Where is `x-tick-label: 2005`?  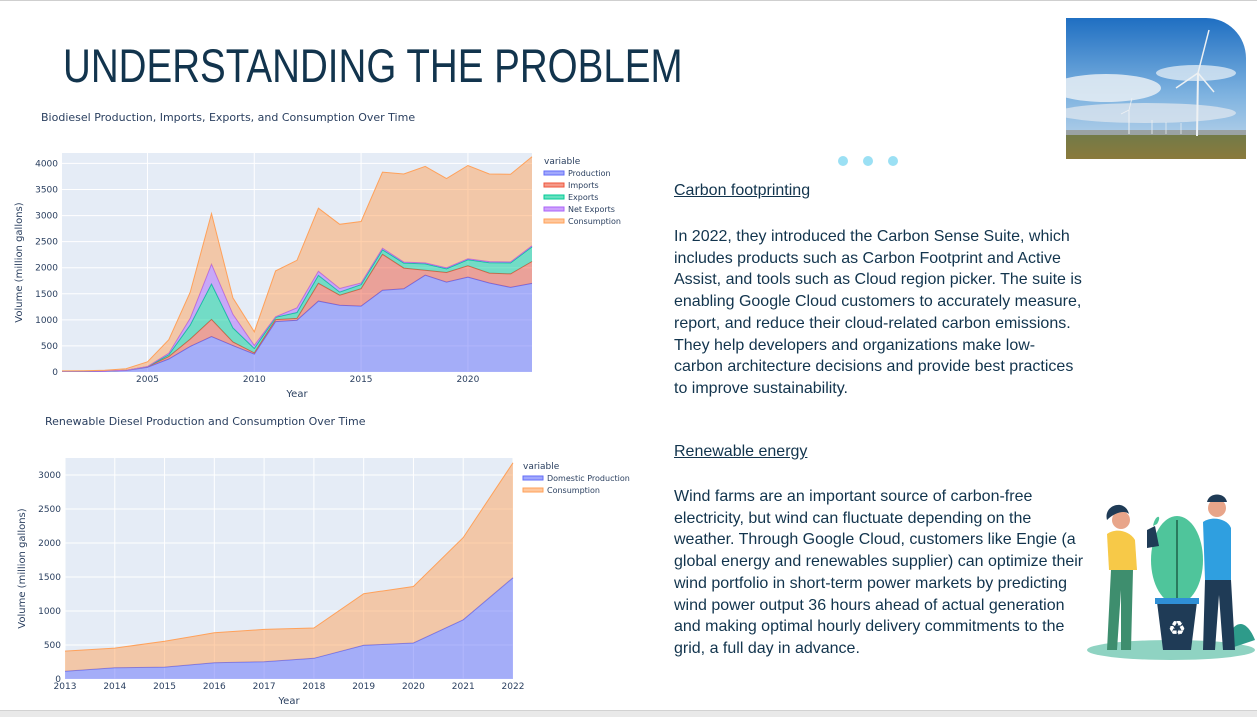 x-tick-label: 2005 is located at coordinates (147, 380).